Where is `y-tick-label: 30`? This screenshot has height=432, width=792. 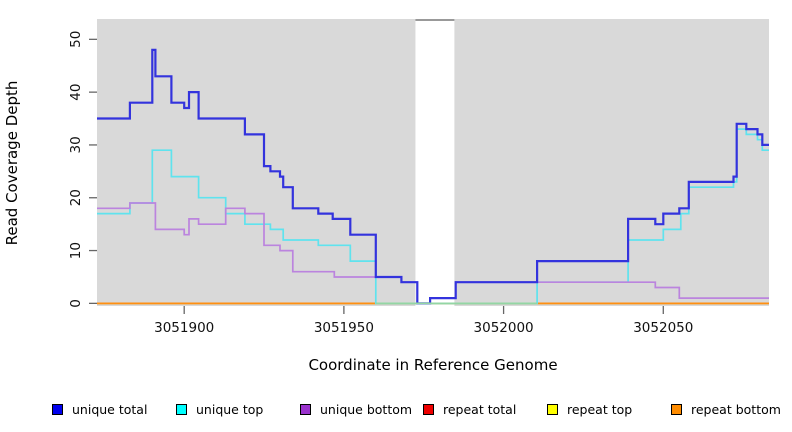 y-tick-label: 30 is located at coordinates (76, 144).